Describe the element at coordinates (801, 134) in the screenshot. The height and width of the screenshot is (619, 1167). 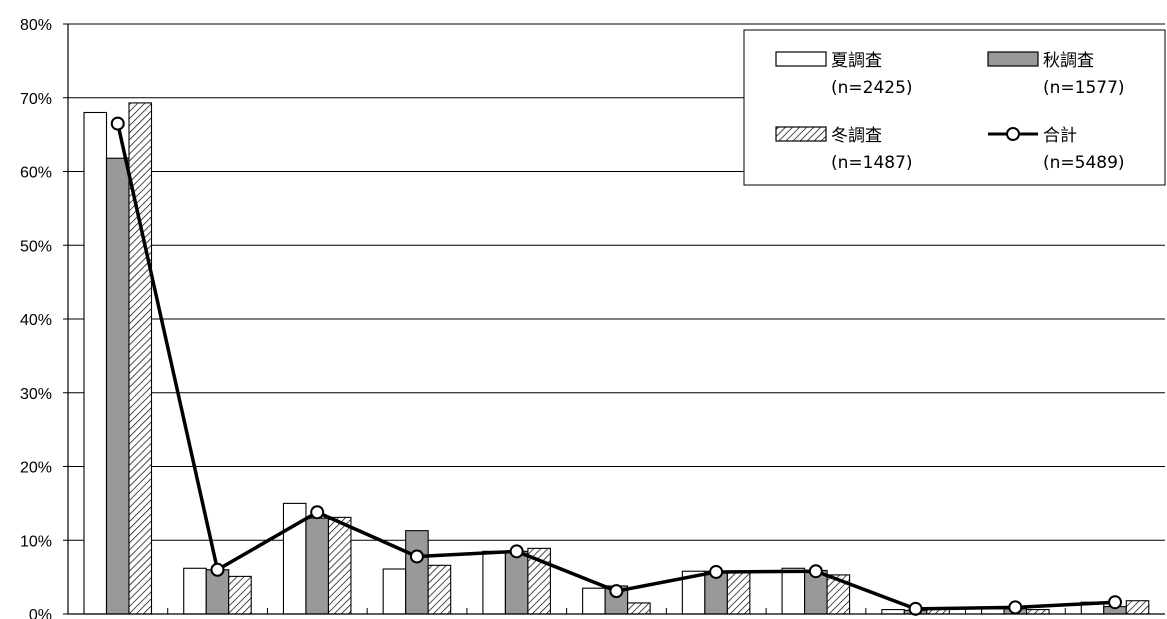
I see `legend-swatch-winter` at that location.